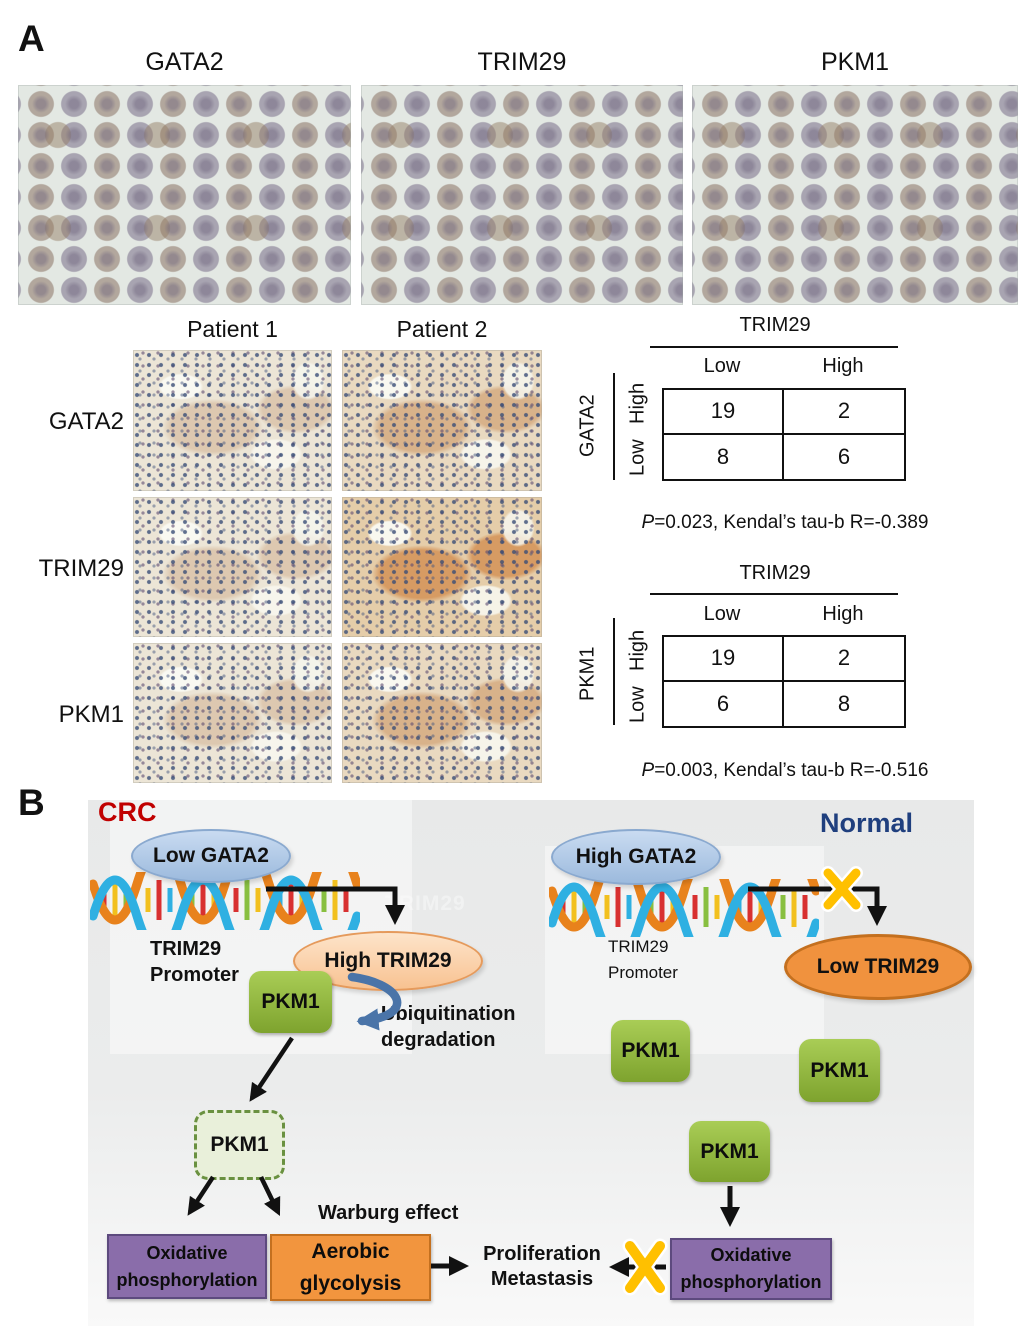 Image resolution: width=1020 pixels, height=1326 pixels. Describe the element at coordinates (542, 1267) in the screenshot. I see `outcome-label: Proliferation Metastasis` at that location.